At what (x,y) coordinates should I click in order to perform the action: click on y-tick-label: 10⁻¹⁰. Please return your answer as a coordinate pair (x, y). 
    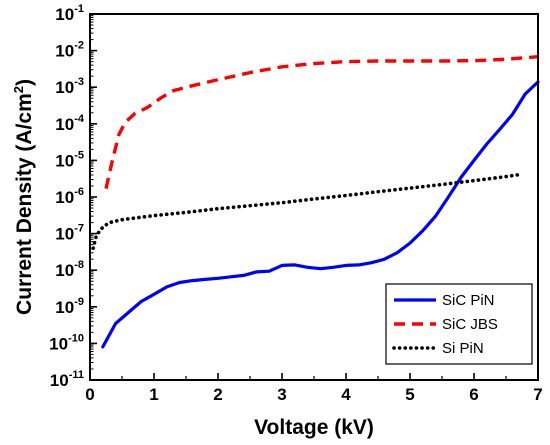
    Looking at the image, I should click on (66, 342).